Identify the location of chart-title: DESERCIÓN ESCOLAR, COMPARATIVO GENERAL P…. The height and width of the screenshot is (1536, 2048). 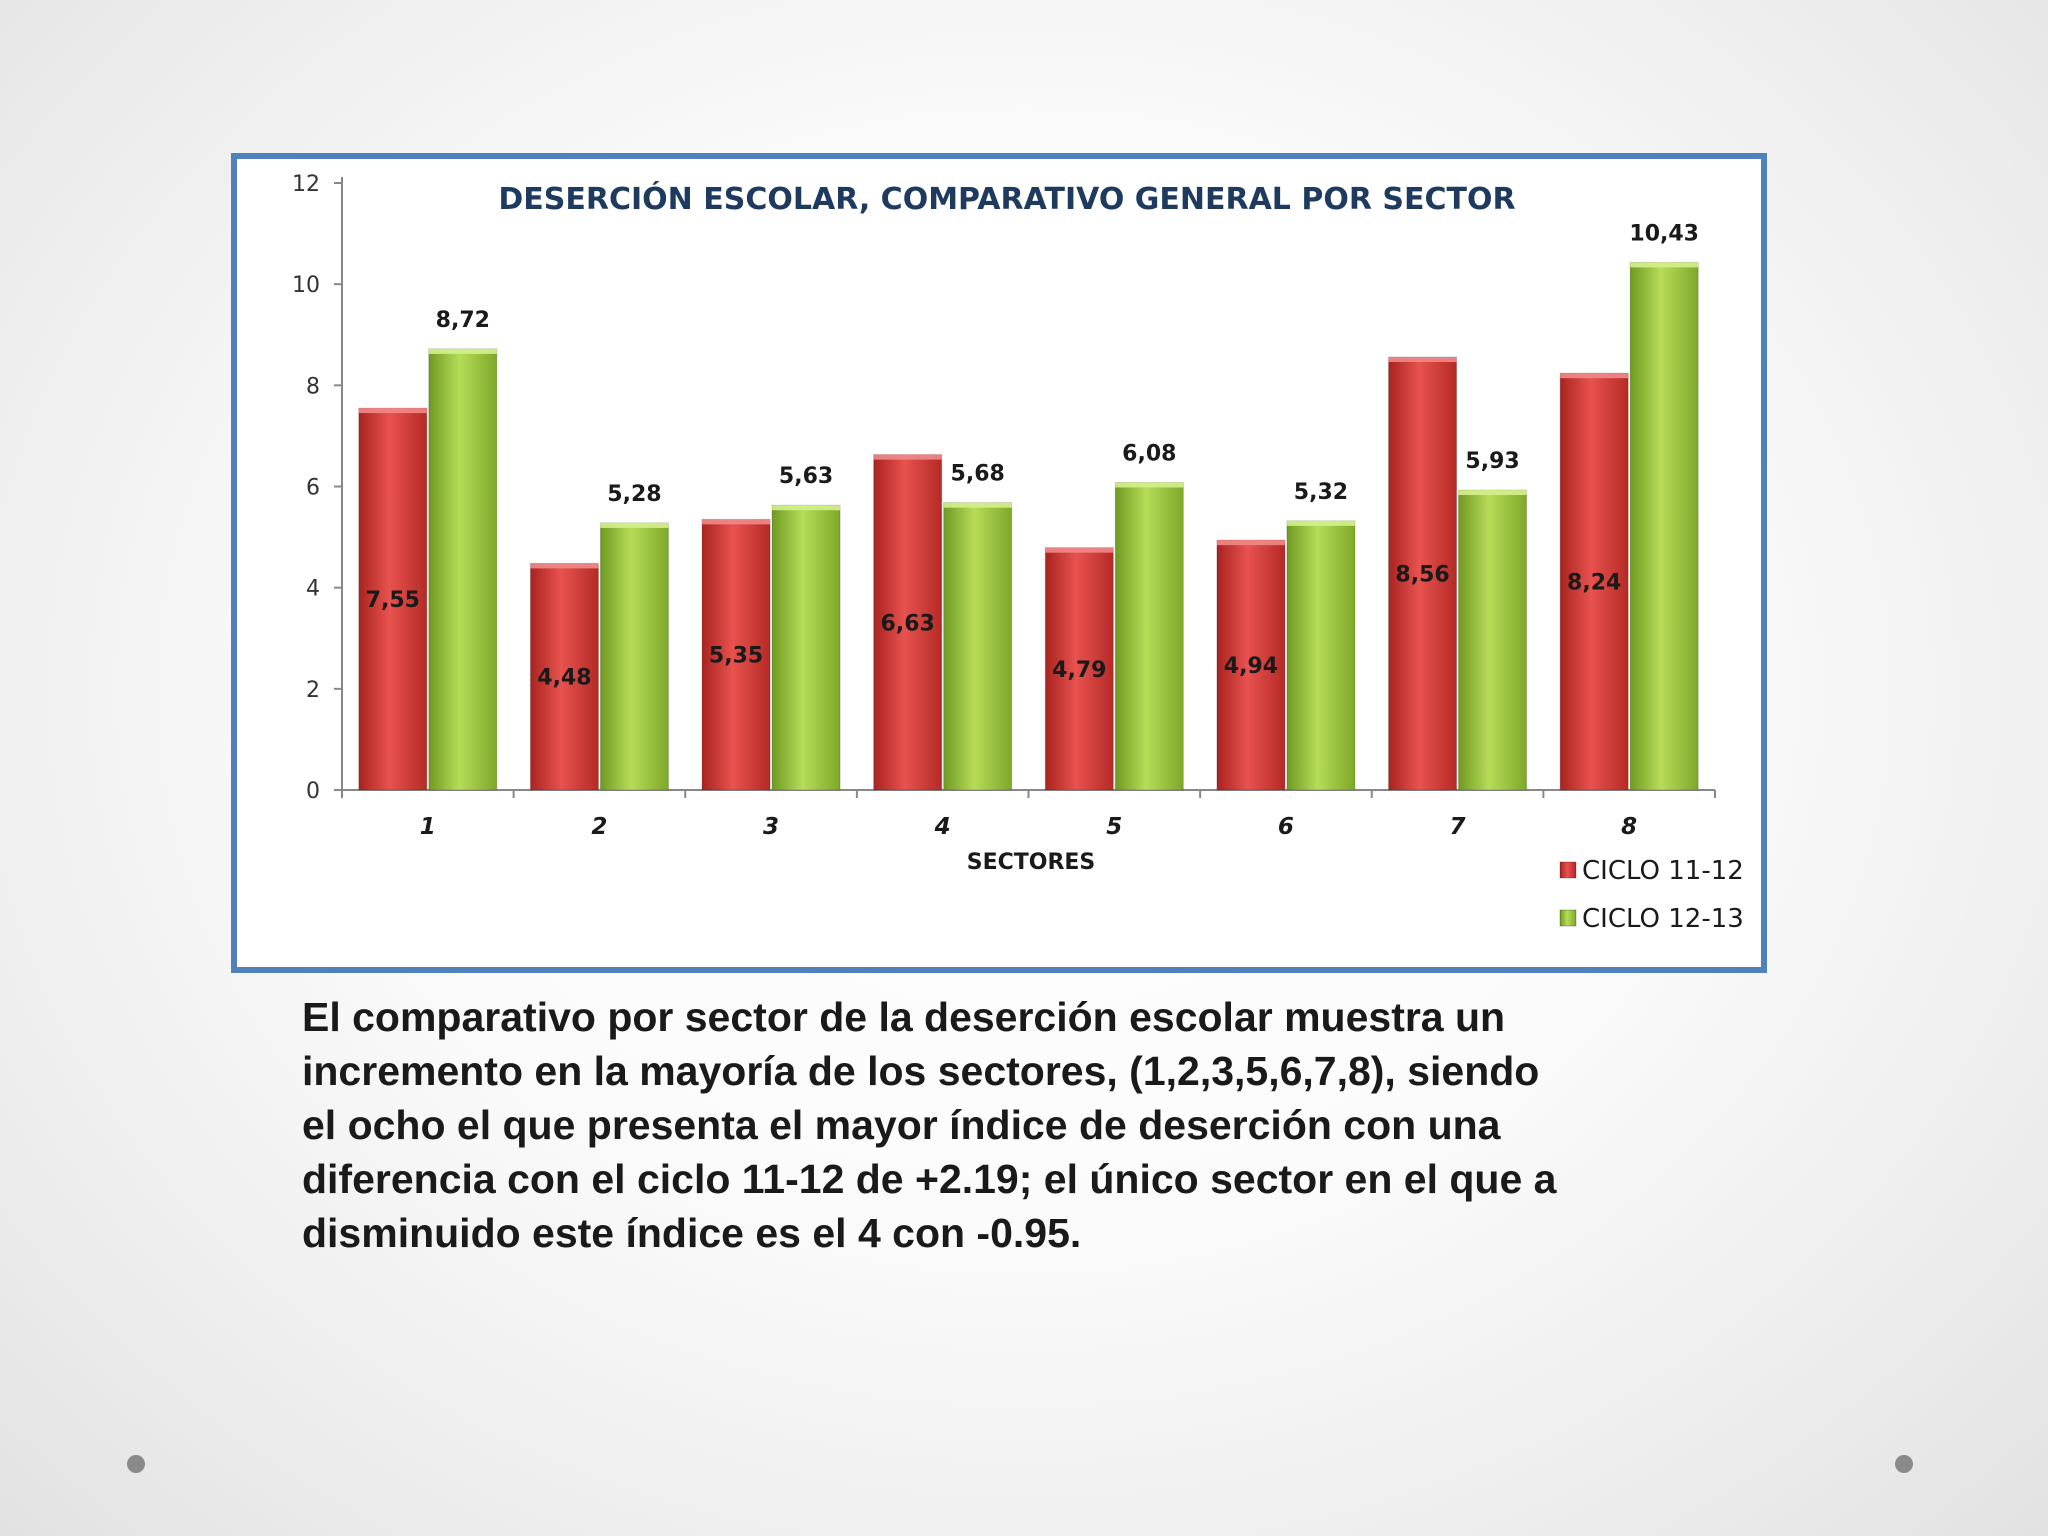
(1006, 198).